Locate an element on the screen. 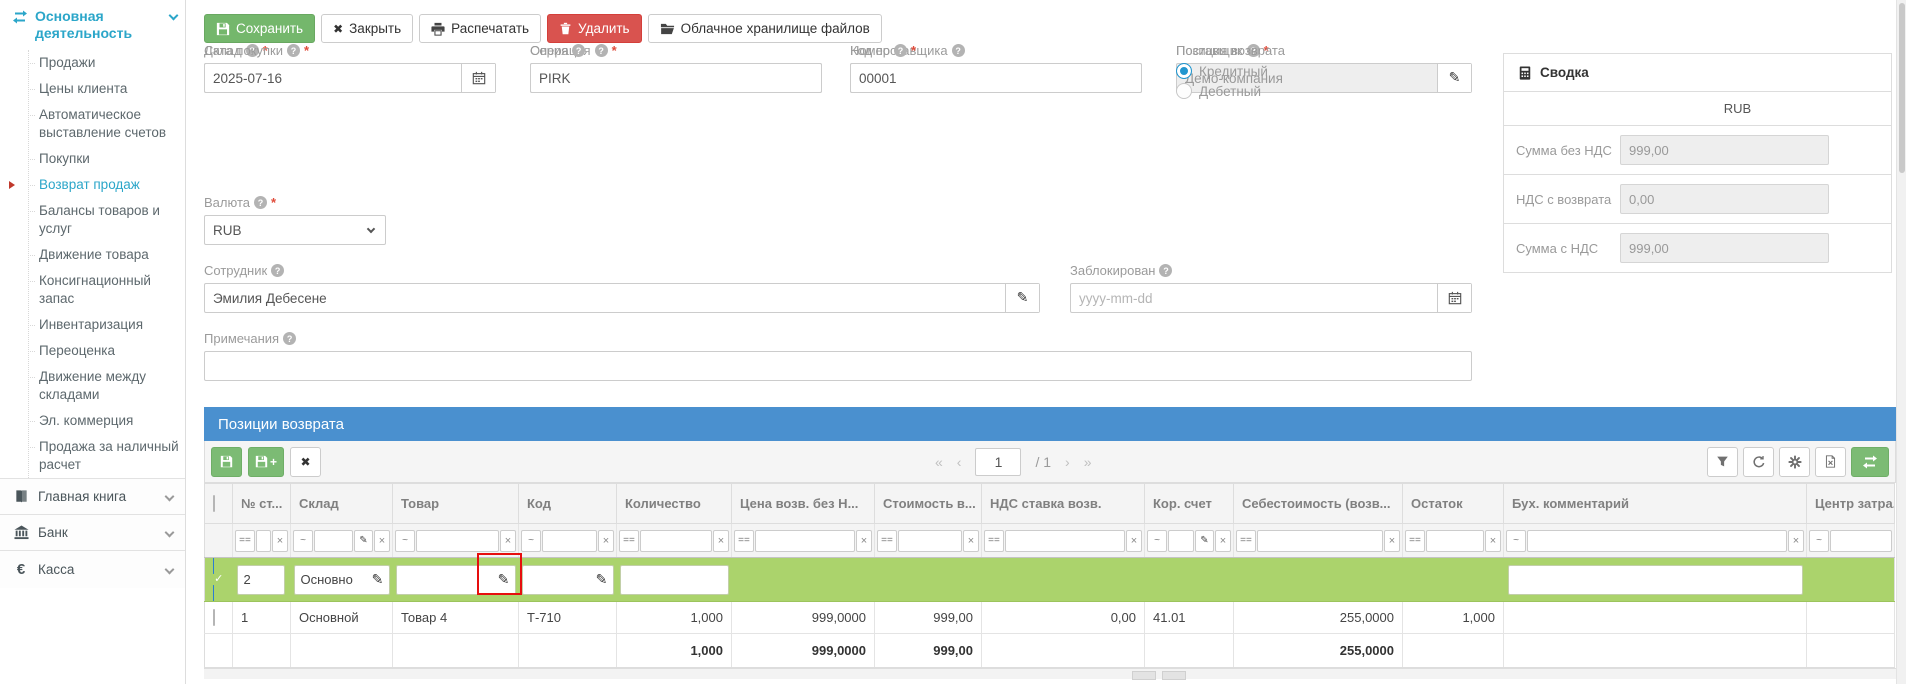 This screenshot has width=1906, height=684. edit-kolichestvo-input is located at coordinates (674, 579).